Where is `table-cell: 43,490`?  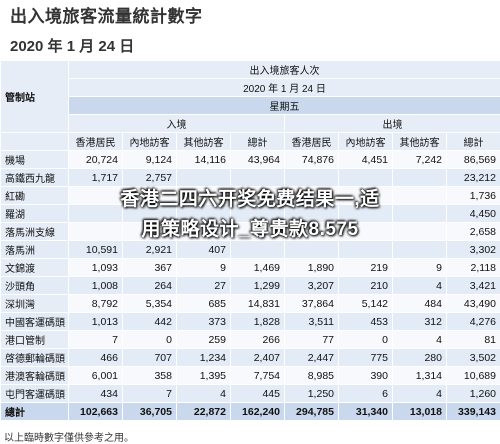
table-cell: 43,490 is located at coordinates (473, 304).